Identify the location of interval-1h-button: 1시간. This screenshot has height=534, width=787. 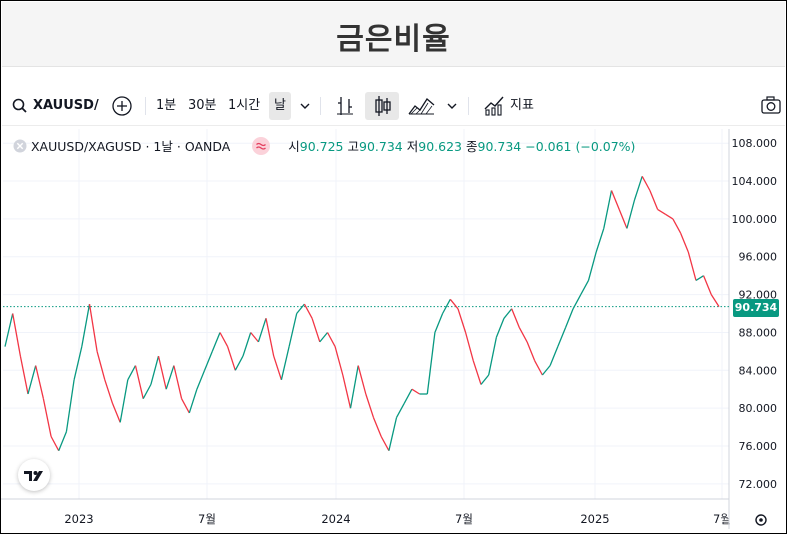
(244, 105).